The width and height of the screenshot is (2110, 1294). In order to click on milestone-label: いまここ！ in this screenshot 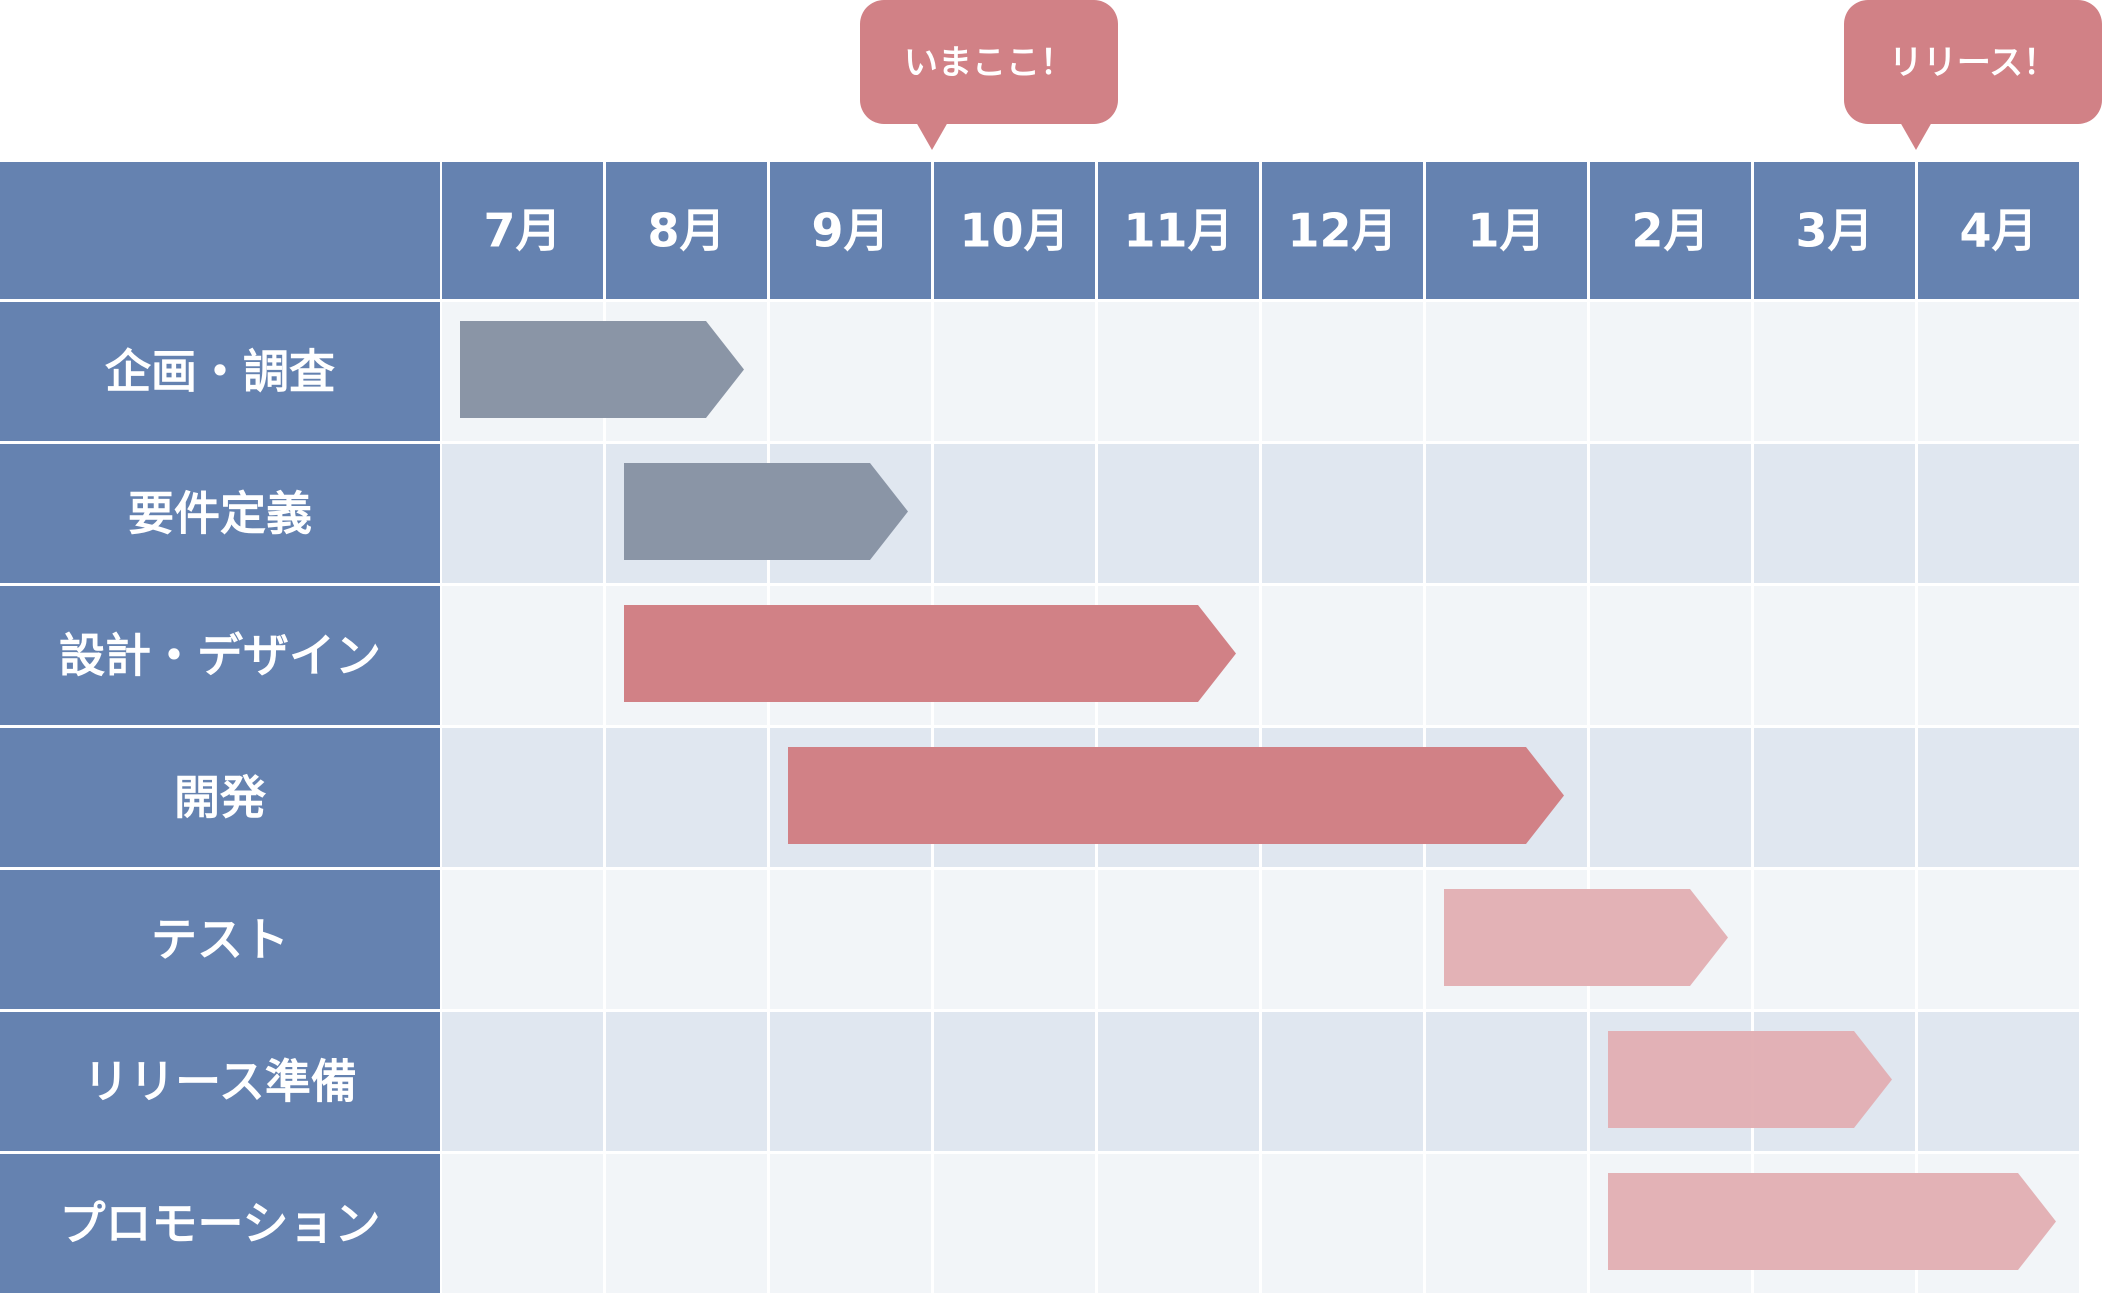, I will do `click(989, 63)`.